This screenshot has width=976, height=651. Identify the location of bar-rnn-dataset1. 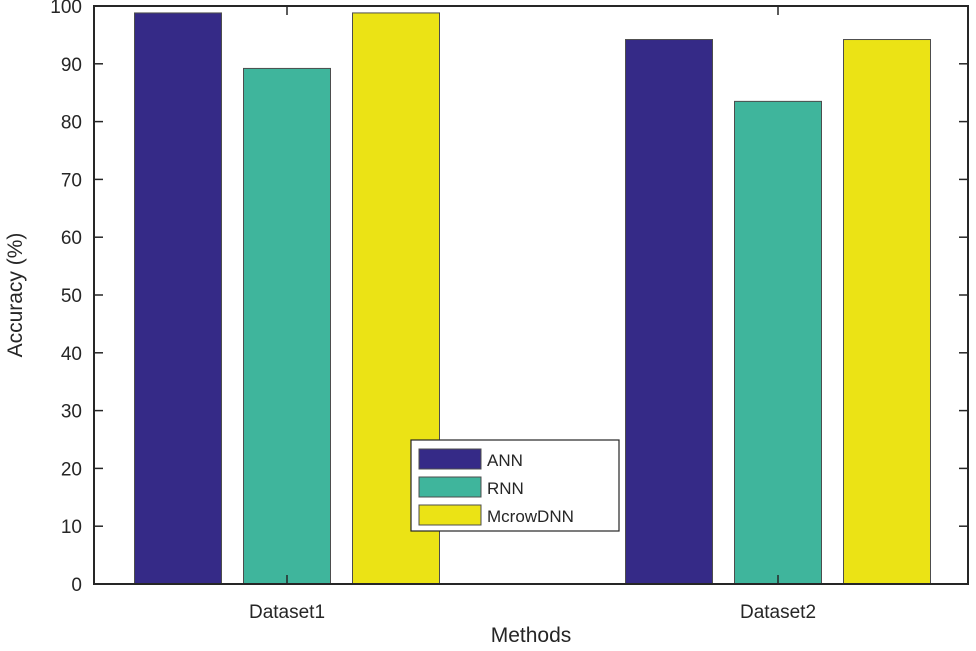
(287, 326).